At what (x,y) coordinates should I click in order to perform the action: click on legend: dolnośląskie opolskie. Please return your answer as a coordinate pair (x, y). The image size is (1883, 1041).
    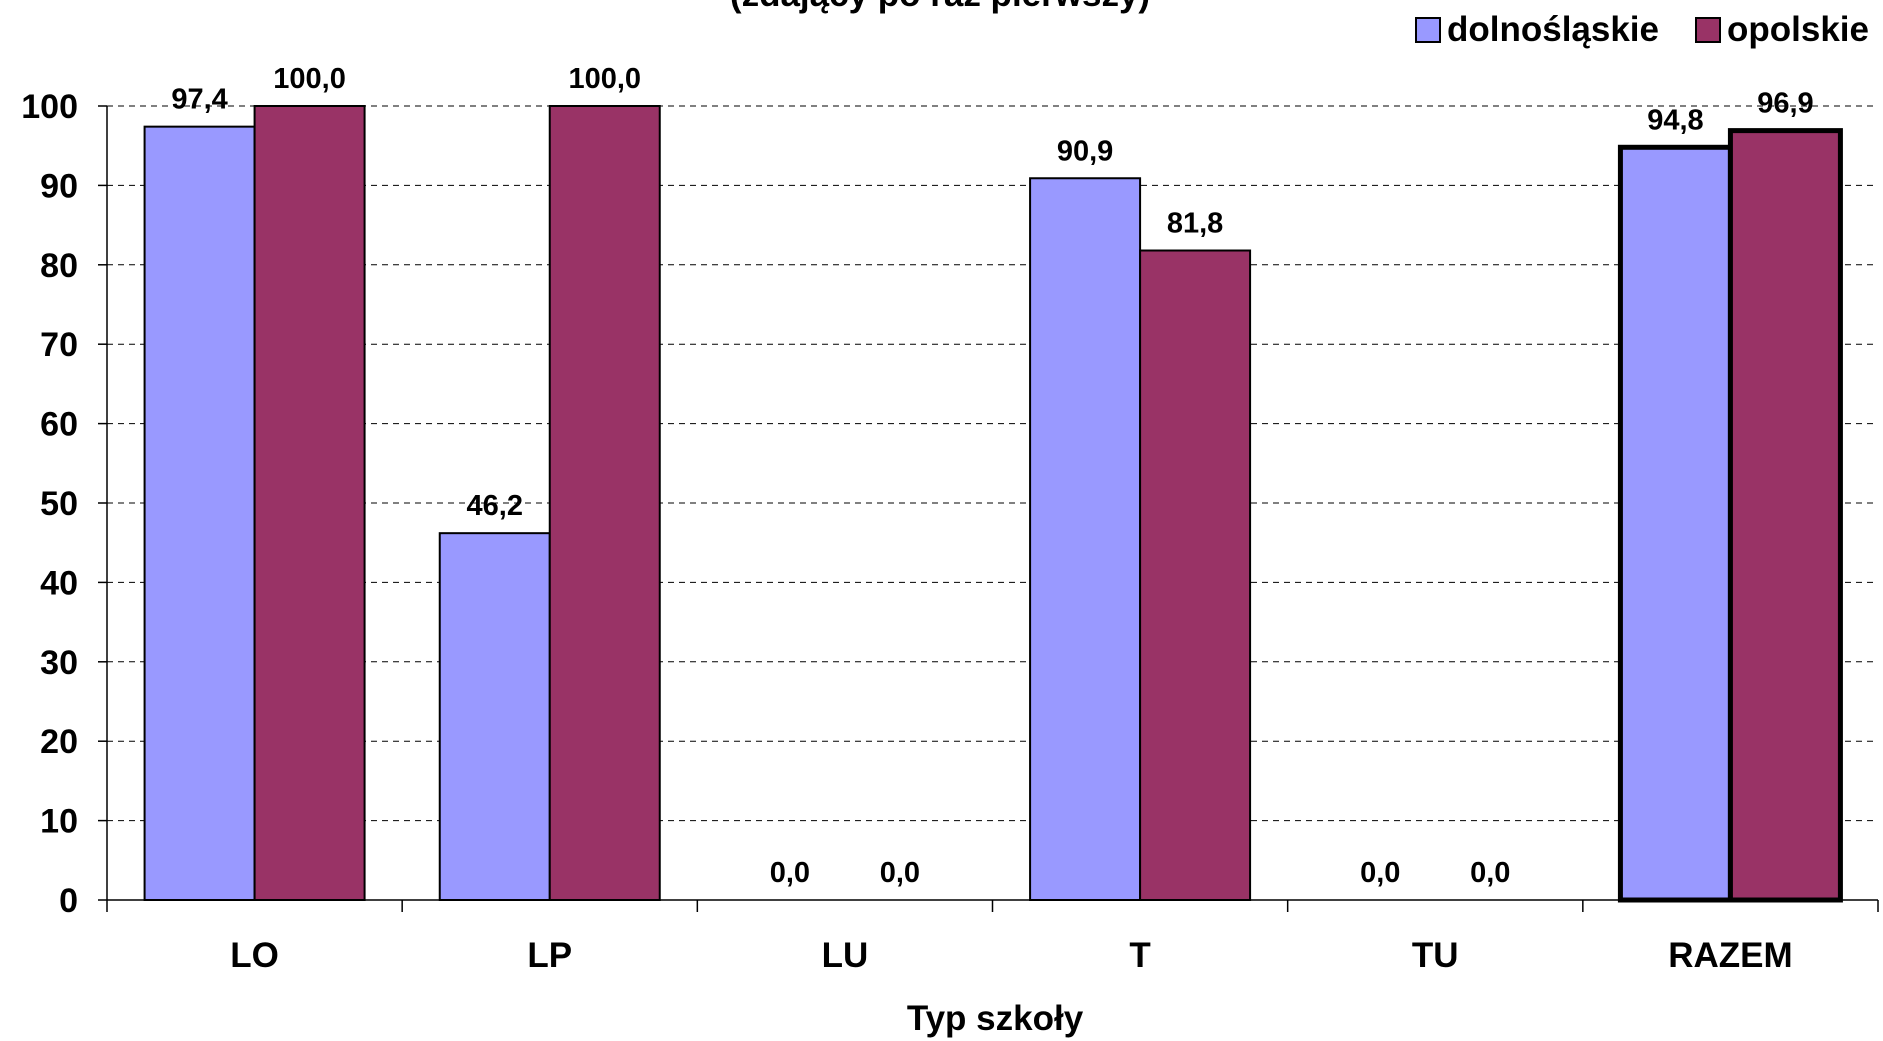
    Looking at the image, I should click on (1624, 30).